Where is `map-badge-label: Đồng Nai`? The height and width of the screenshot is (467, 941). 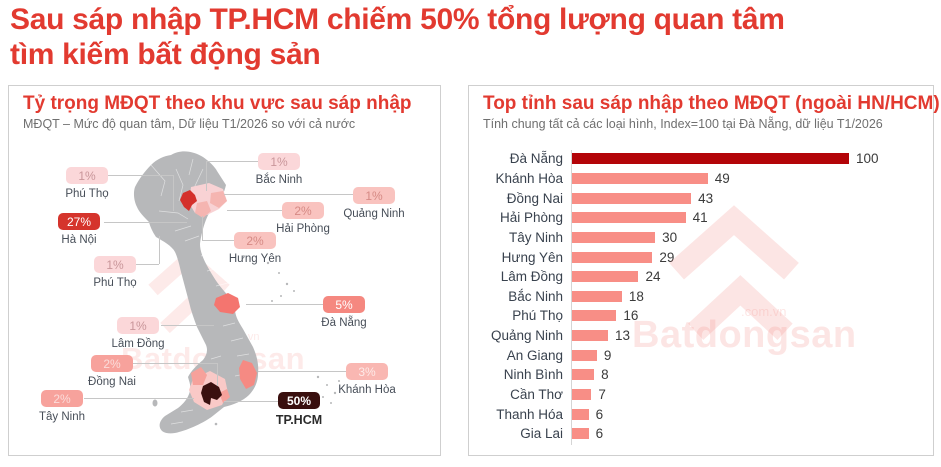
map-badge-label: Đồng Nai is located at coordinates (112, 382).